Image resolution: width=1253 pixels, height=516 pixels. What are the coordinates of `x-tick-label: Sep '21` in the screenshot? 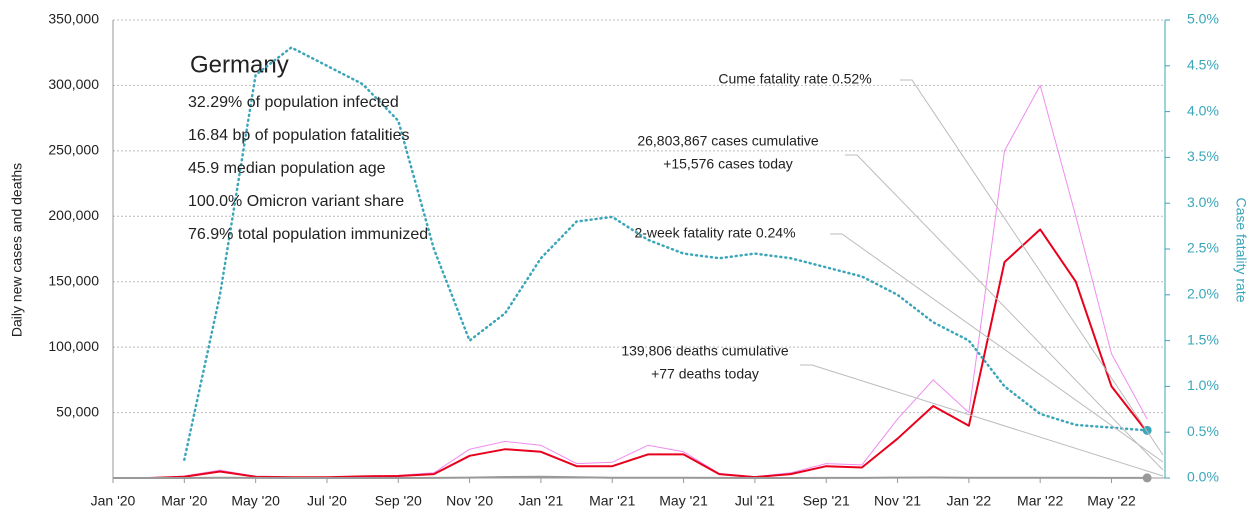 It's located at (826, 501).